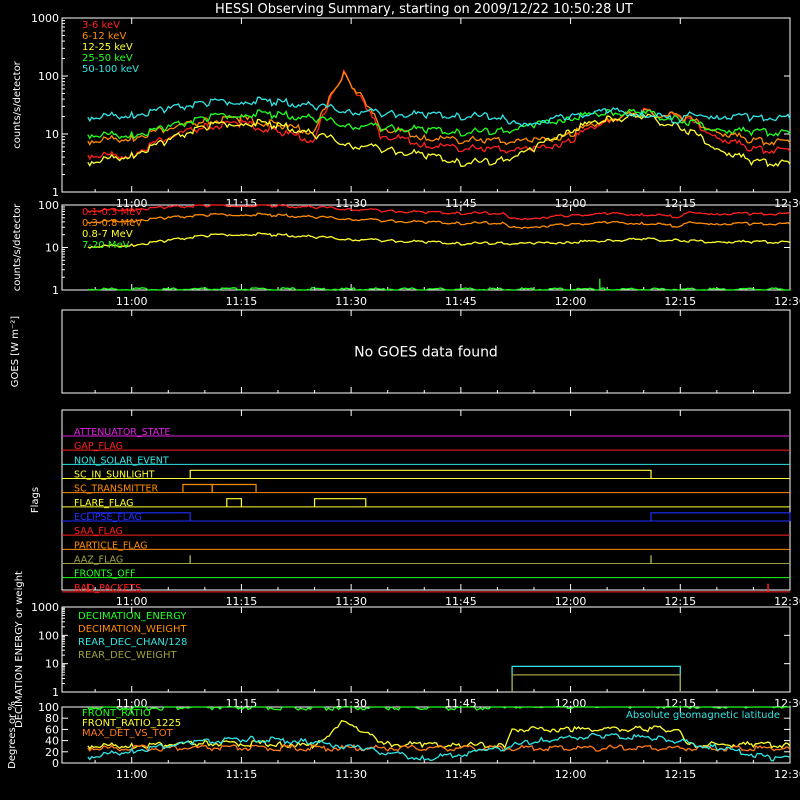 Image resolution: width=800 pixels, height=800 pixels. What do you see at coordinates (438, 709) in the screenshot?
I see `series-line-front-ratio` at bounding box center [438, 709].